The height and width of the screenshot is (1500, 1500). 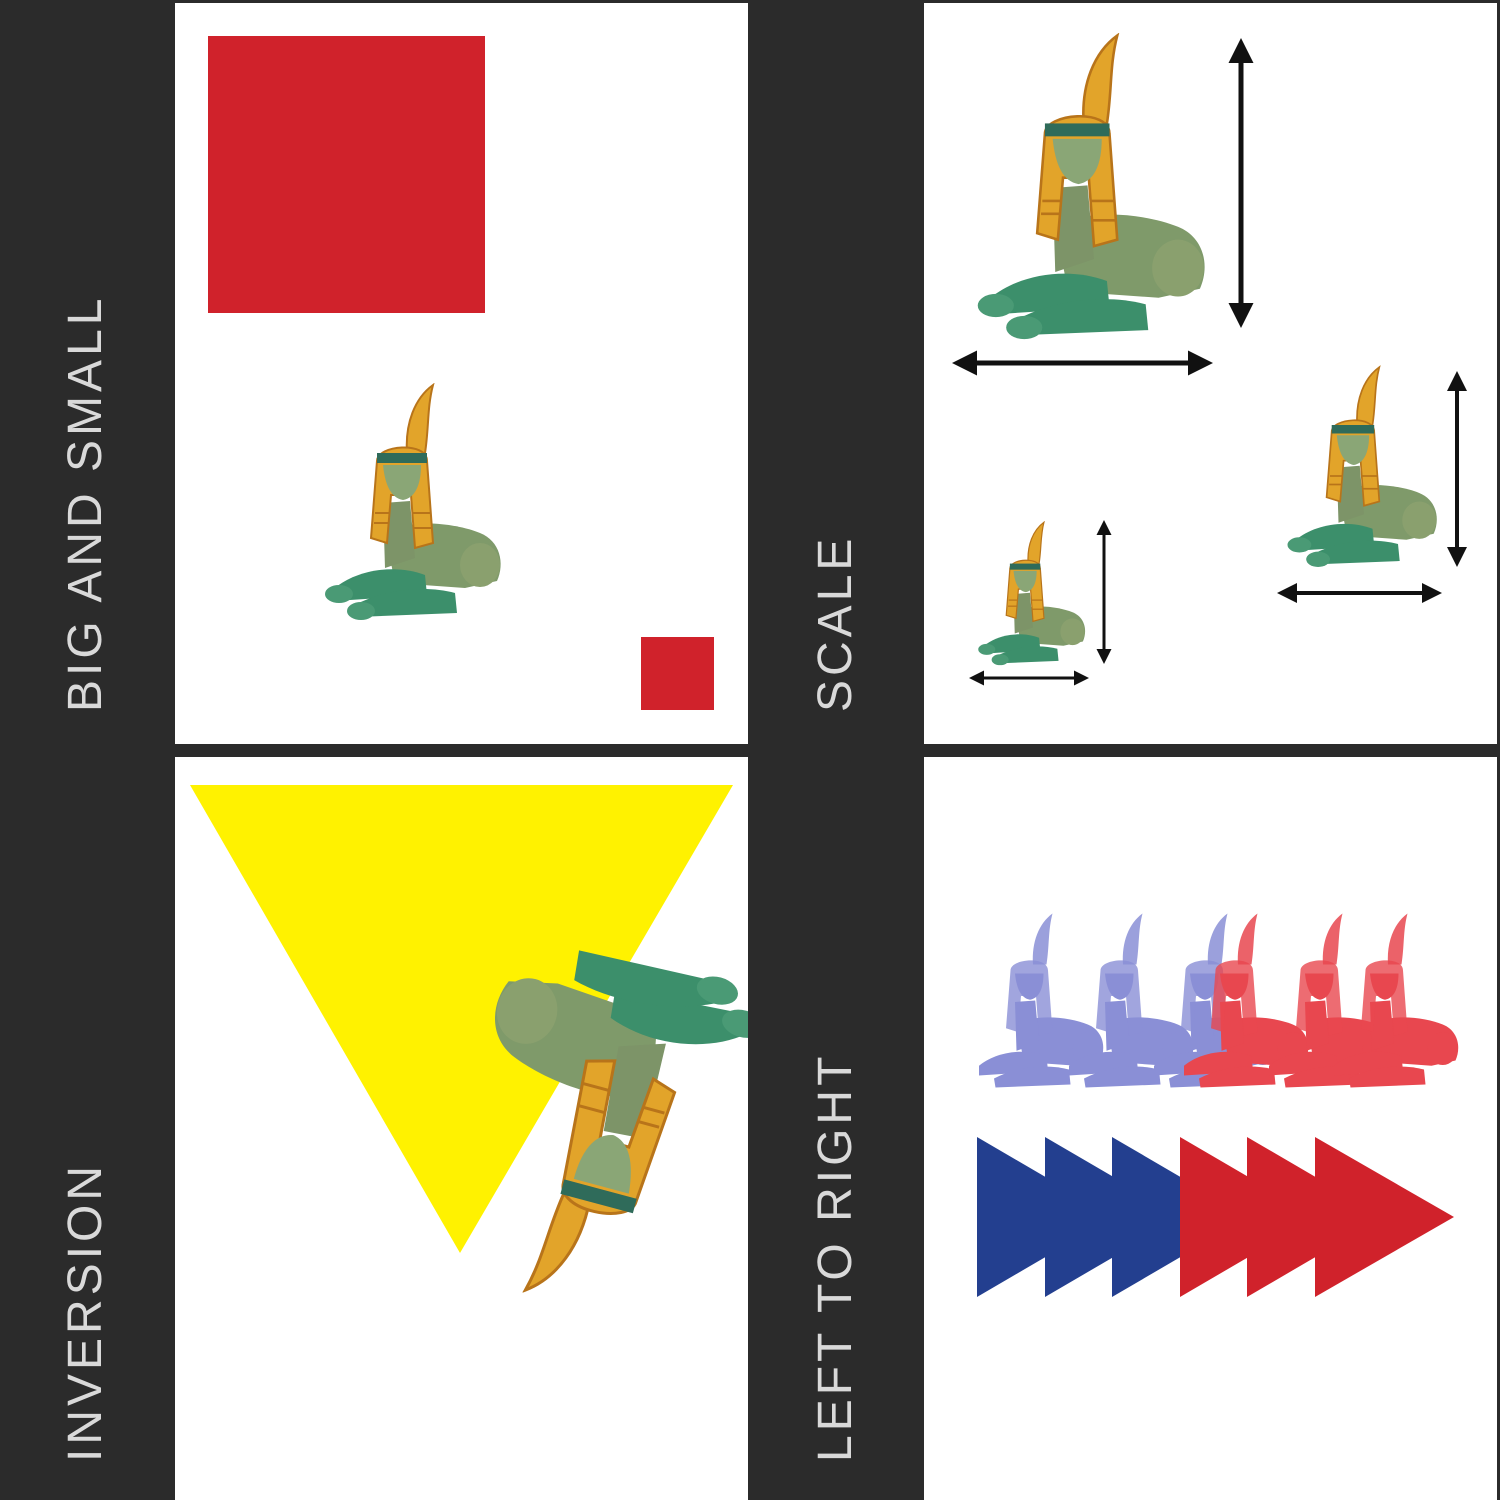 What do you see at coordinates (835, 1257) in the screenshot?
I see `label-left-to-right: LEFT TO RIGHT` at bounding box center [835, 1257].